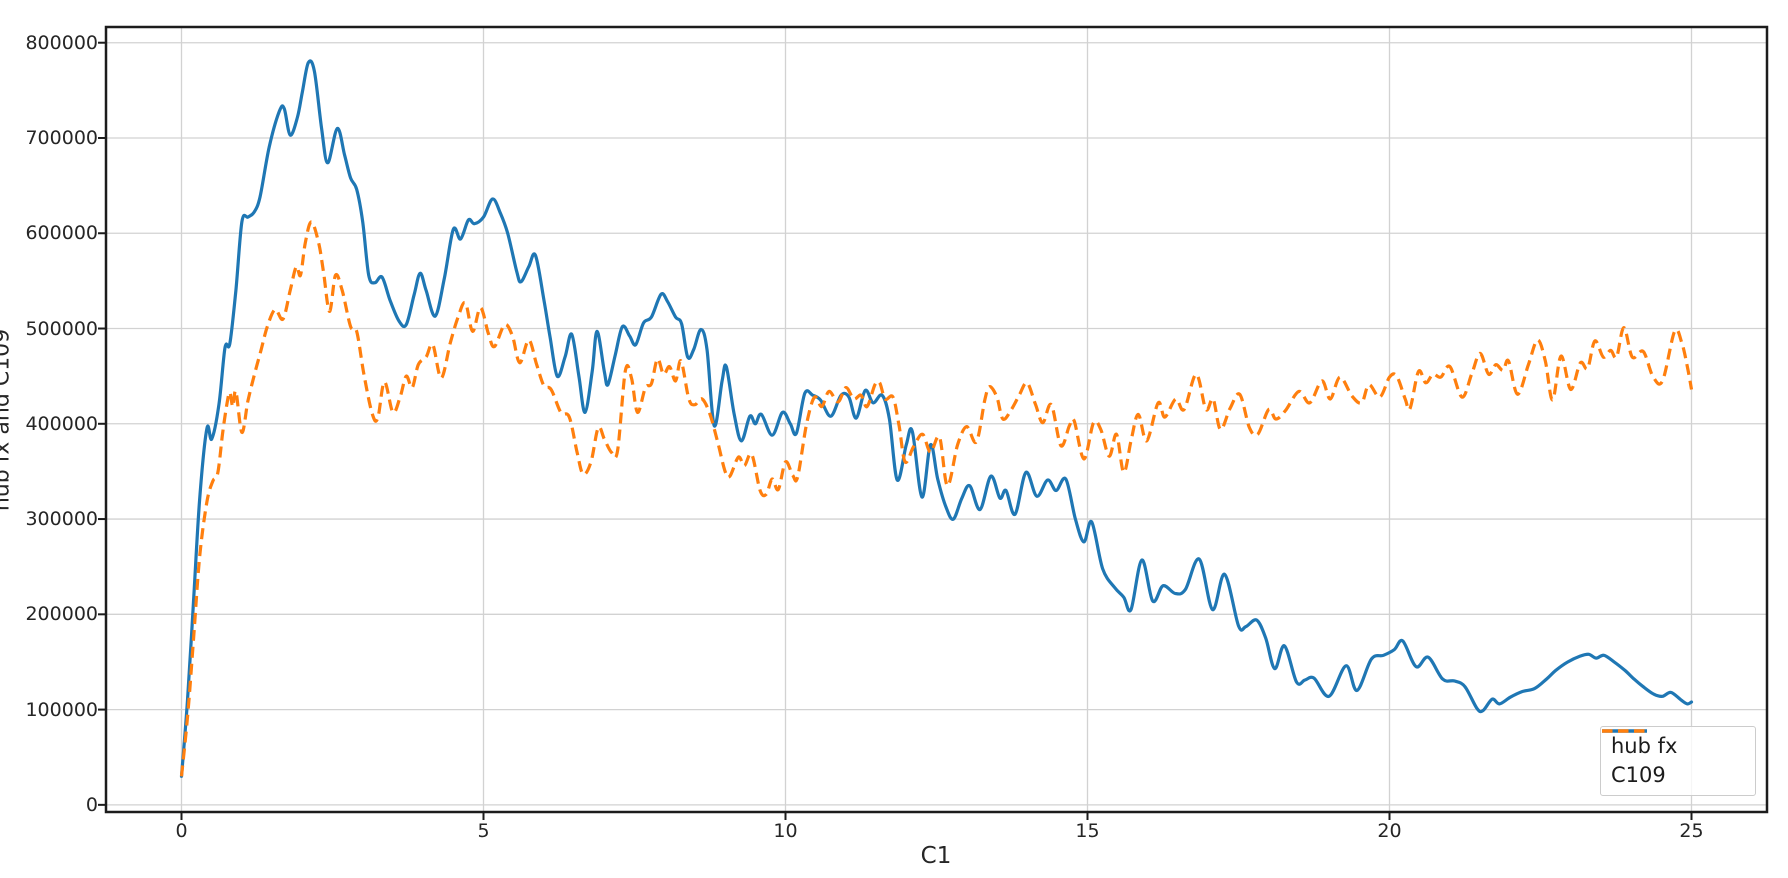  What do you see at coordinates (61, 233) in the screenshot?
I see `y-tick-label: 600000` at bounding box center [61, 233].